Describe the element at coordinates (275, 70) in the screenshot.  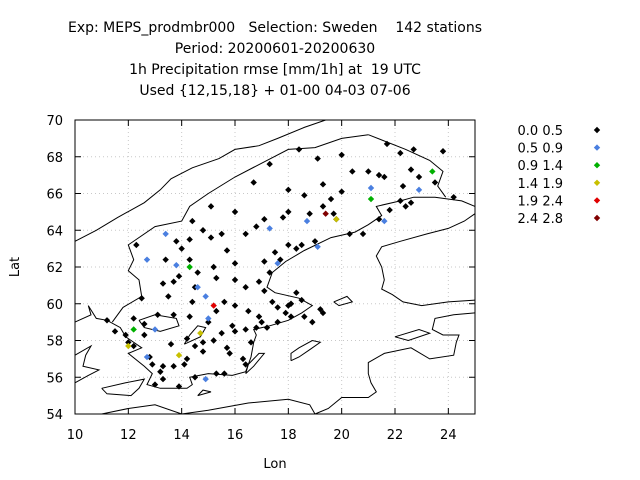
I see `title-line-3: 1h Precipitation rmse [mm/1h] at 19 UTC` at that location.